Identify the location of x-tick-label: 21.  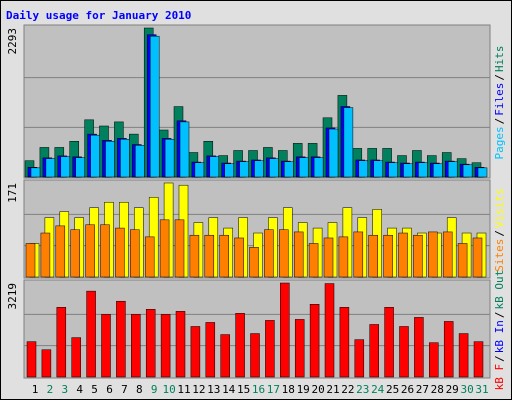
(332, 389).